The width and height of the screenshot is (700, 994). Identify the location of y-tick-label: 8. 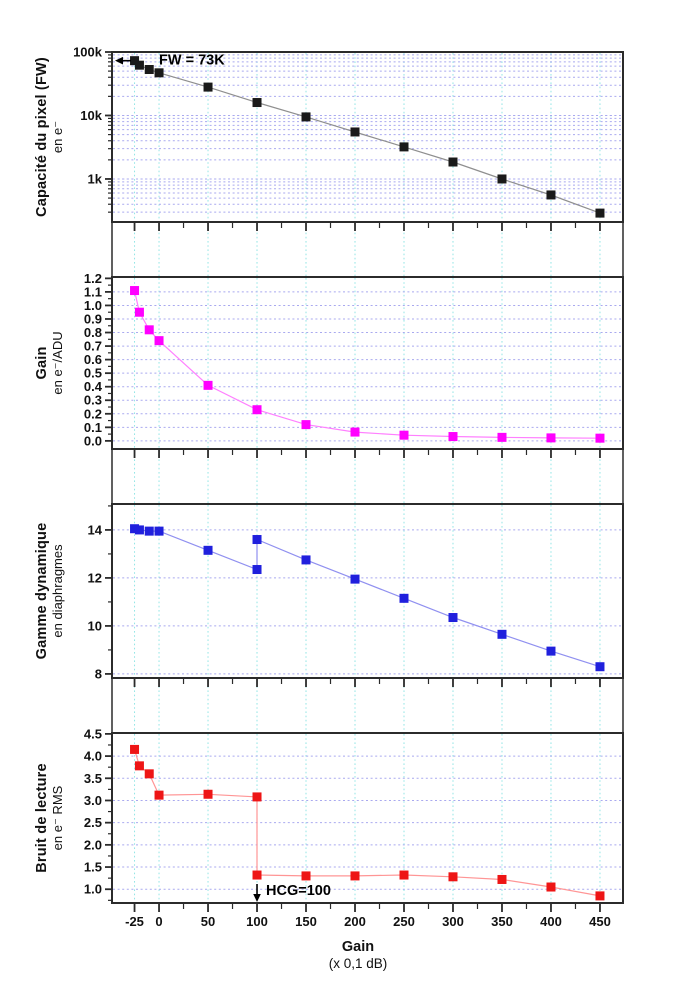
(98, 673).